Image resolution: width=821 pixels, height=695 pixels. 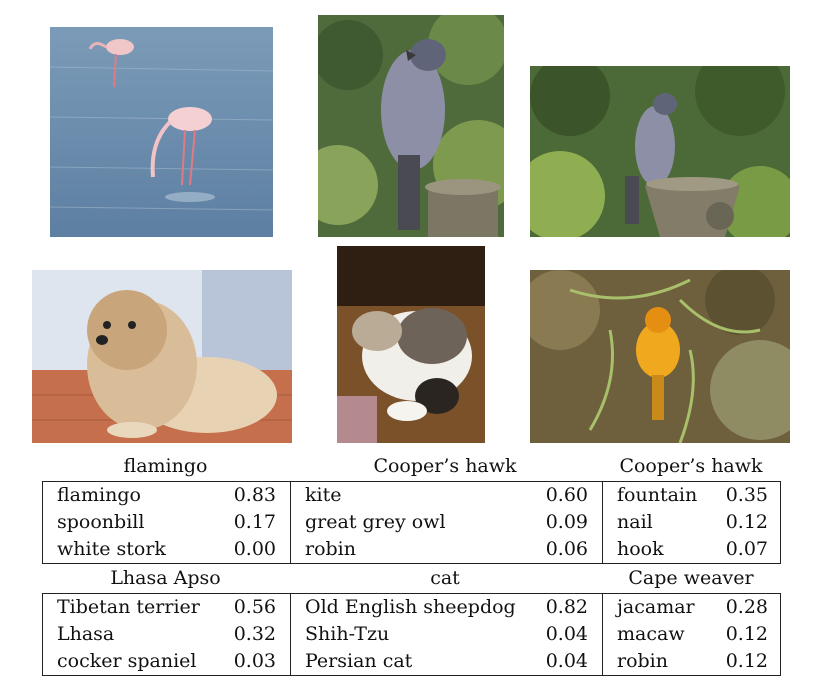 What do you see at coordinates (691, 578) in the screenshot?
I see `caption-title: Cape weaver` at bounding box center [691, 578].